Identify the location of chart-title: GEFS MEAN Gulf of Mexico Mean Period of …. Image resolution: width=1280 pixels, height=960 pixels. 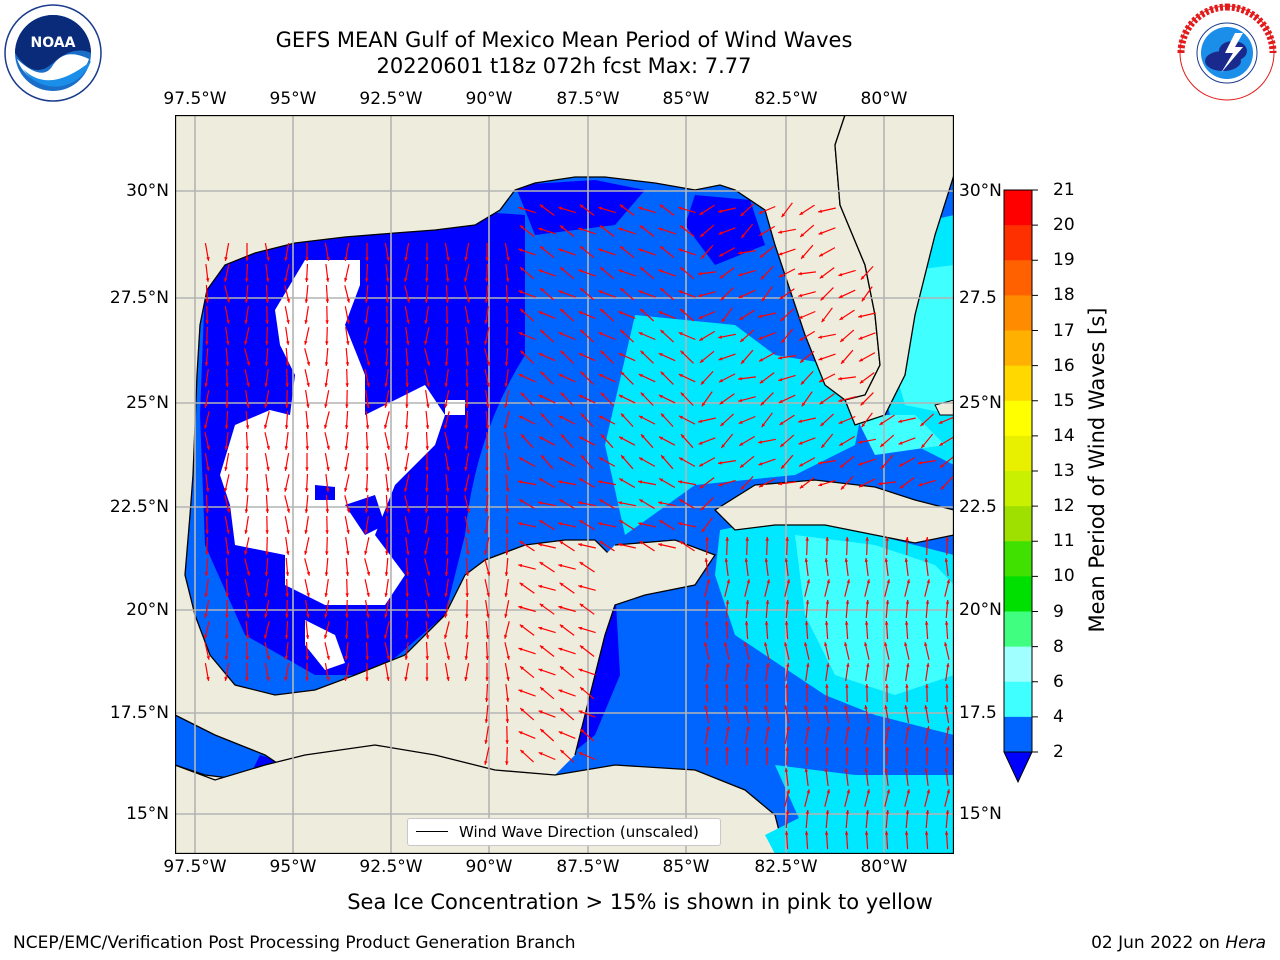
(564, 40).